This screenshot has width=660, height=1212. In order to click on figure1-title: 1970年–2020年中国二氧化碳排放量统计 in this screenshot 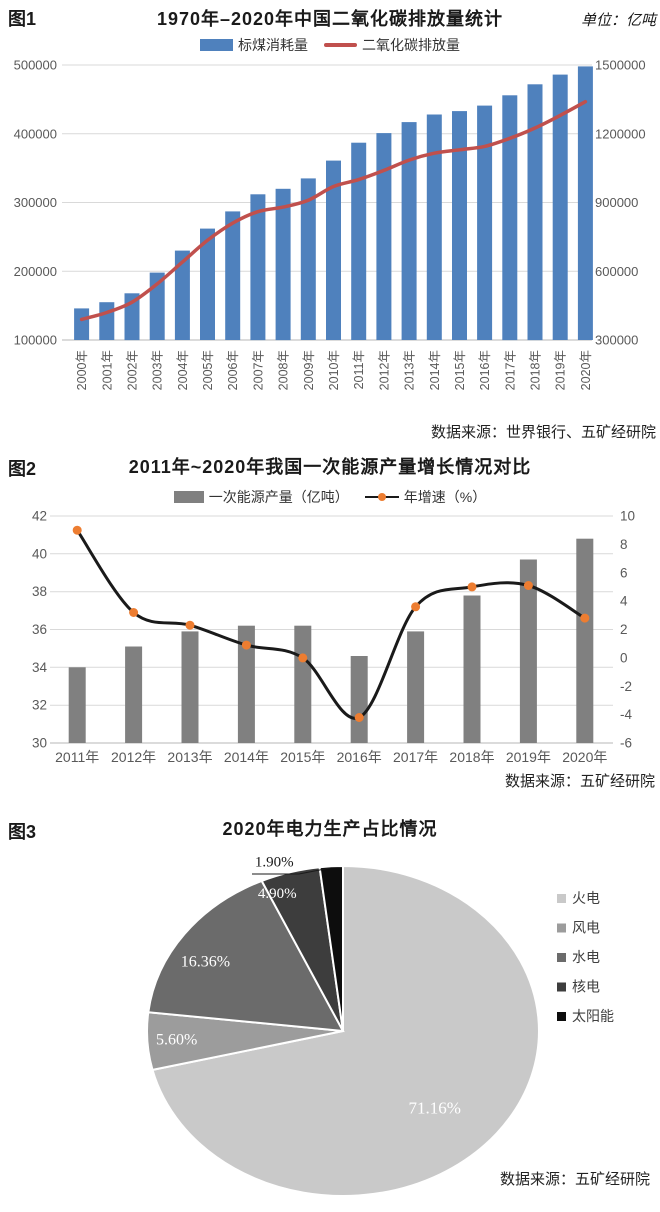, I will do `click(330, 19)`.